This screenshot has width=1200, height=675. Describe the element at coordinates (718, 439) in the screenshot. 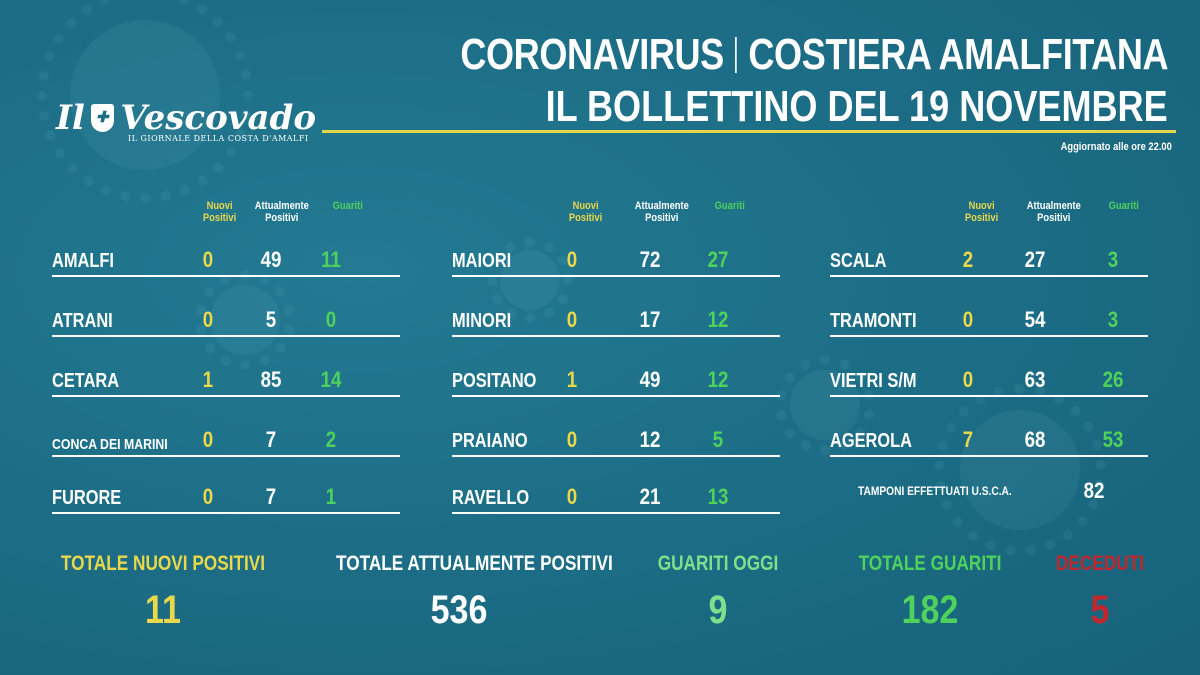

I see `healed-value: 5` at that location.